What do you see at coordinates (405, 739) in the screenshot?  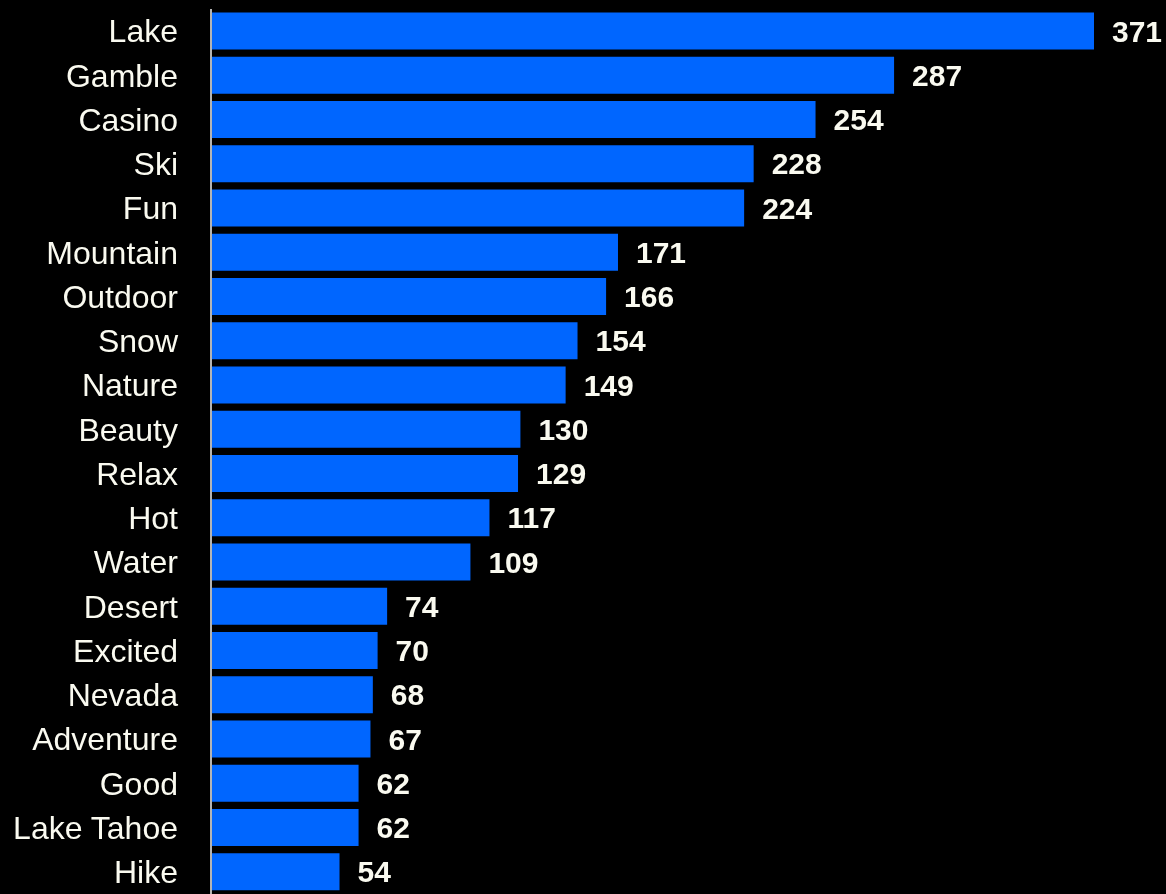 I see `data-label: 67` at bounding box center [405, 739].